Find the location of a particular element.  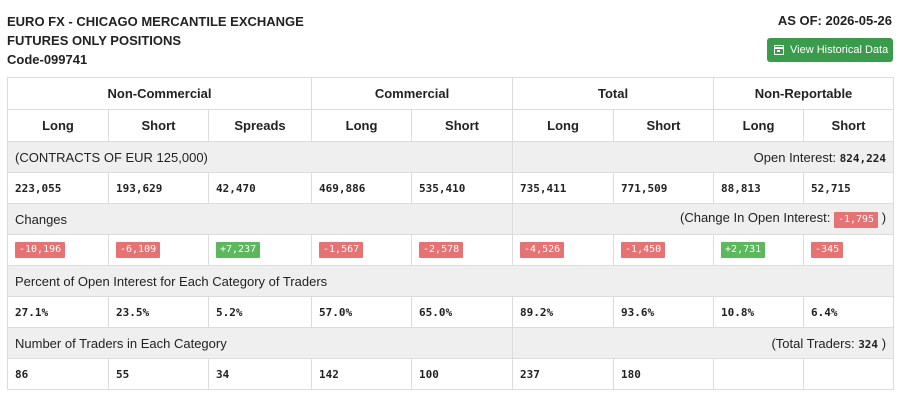

table-cell: 735,411 is located at coordinates (563, 188).